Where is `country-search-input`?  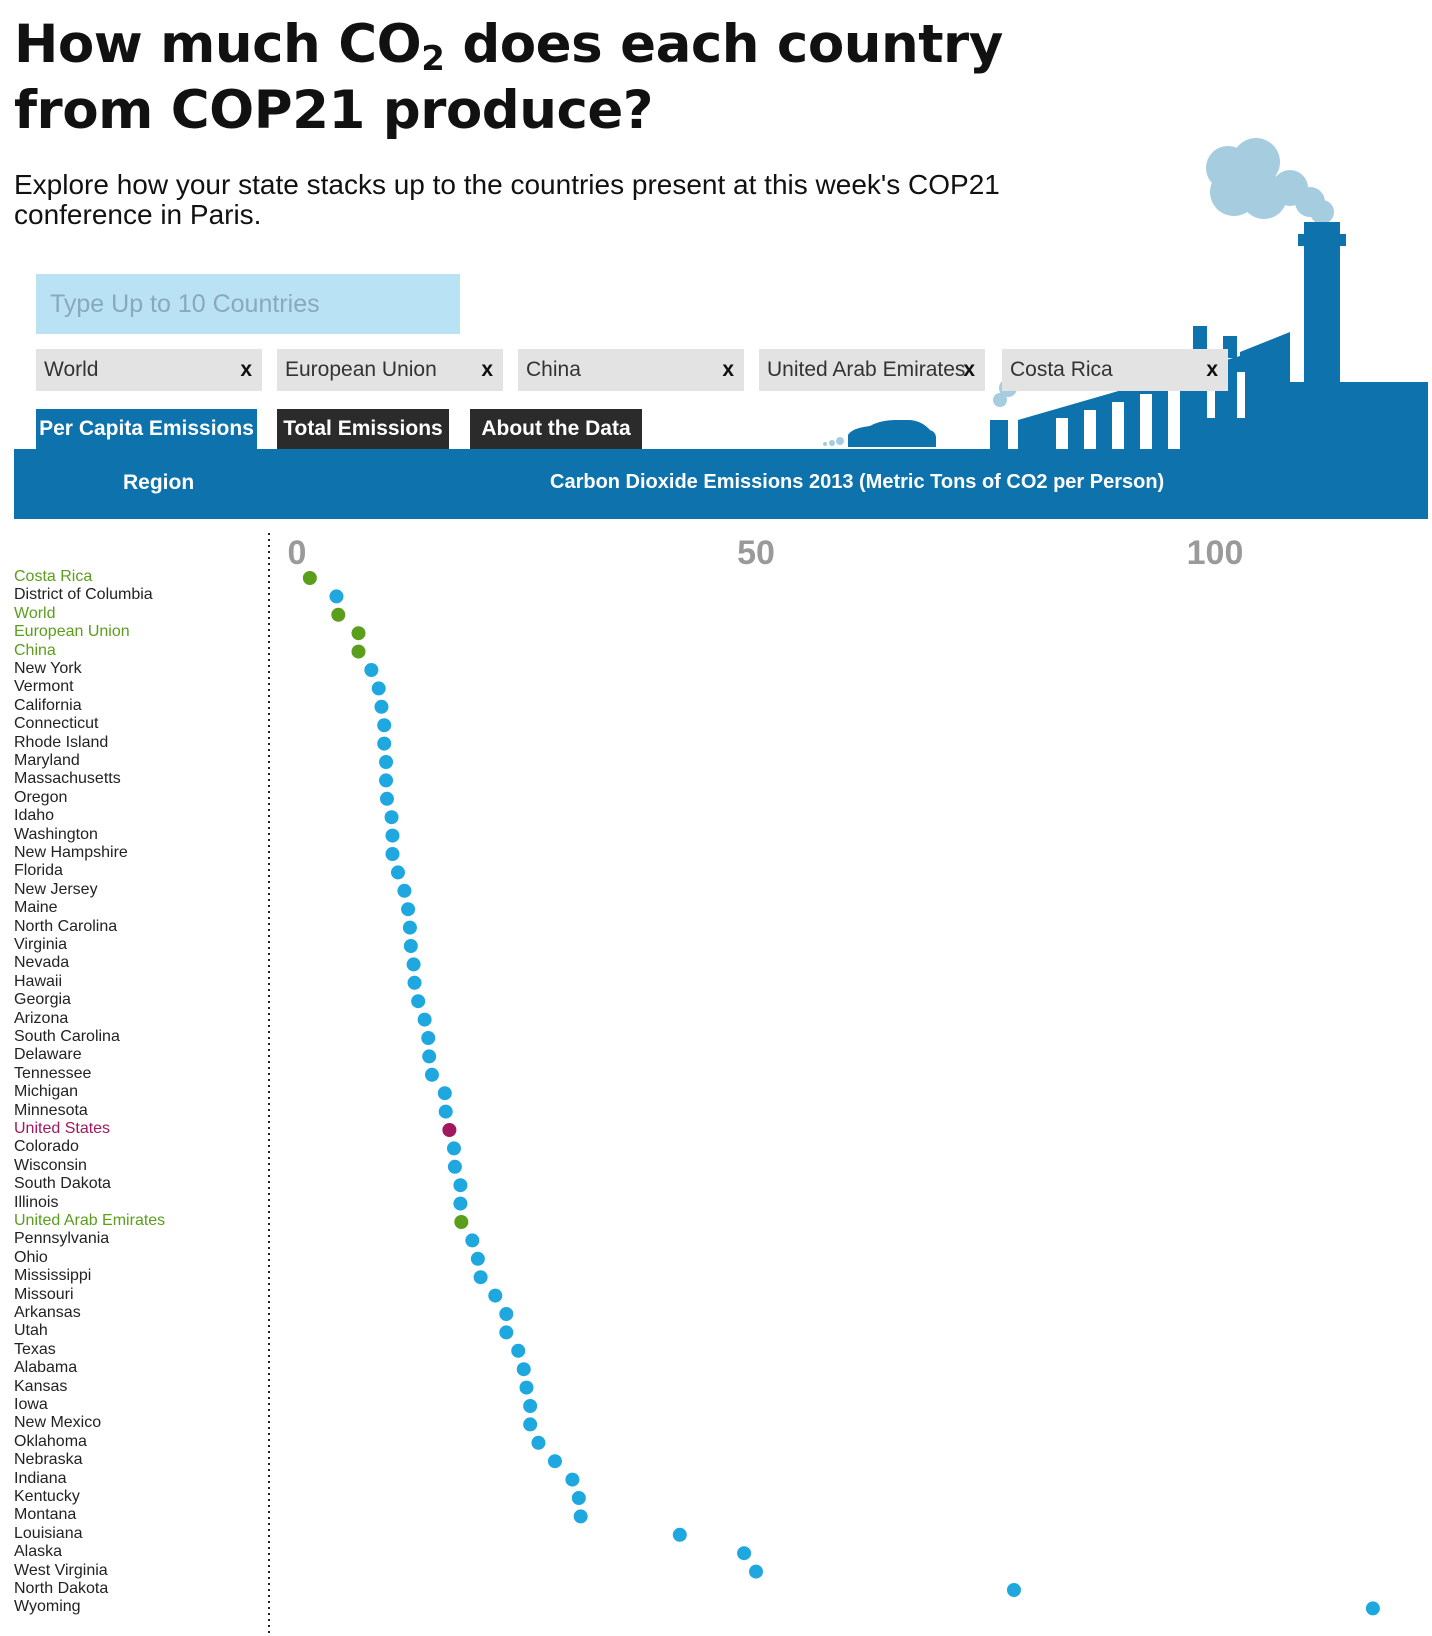
country-search-input is located at coordinates (248, 304).